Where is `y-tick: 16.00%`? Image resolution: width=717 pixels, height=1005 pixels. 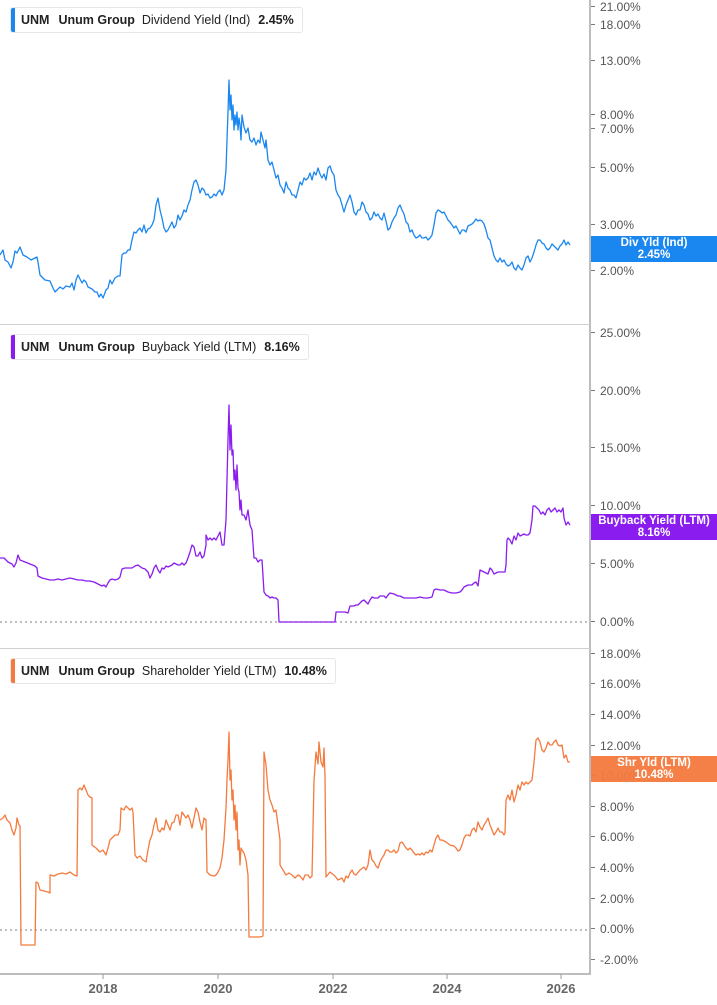
y-tick: 16.00% is located at coordinates (616, 684).